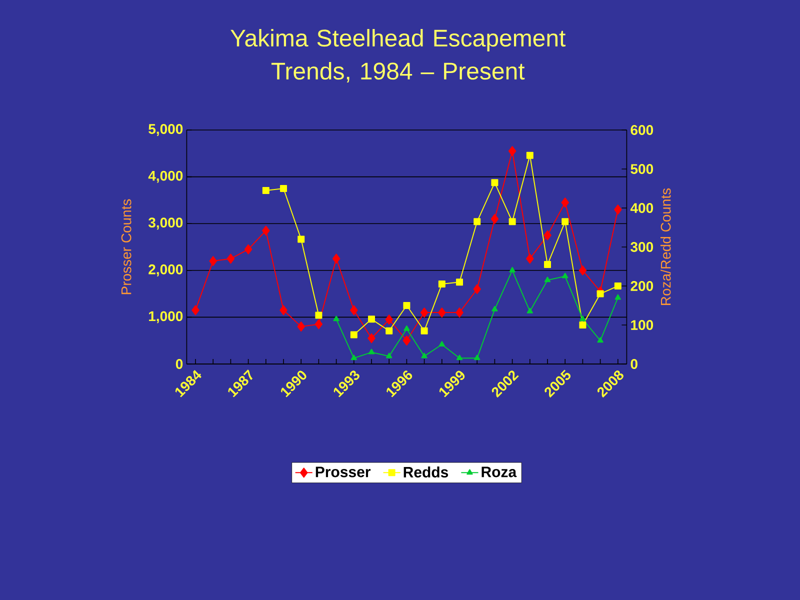  Describe the element at coordinates (642, 286) in the screenshot. I see `y2-tick-label: 200` at that location.